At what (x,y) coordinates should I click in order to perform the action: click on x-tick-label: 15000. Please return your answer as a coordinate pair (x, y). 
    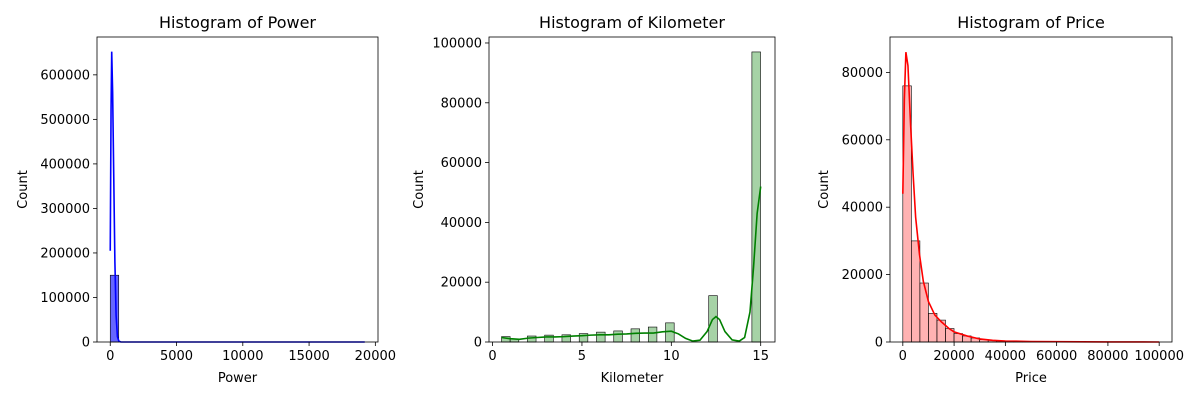
    Looking at the image, I should click on (308, 356).